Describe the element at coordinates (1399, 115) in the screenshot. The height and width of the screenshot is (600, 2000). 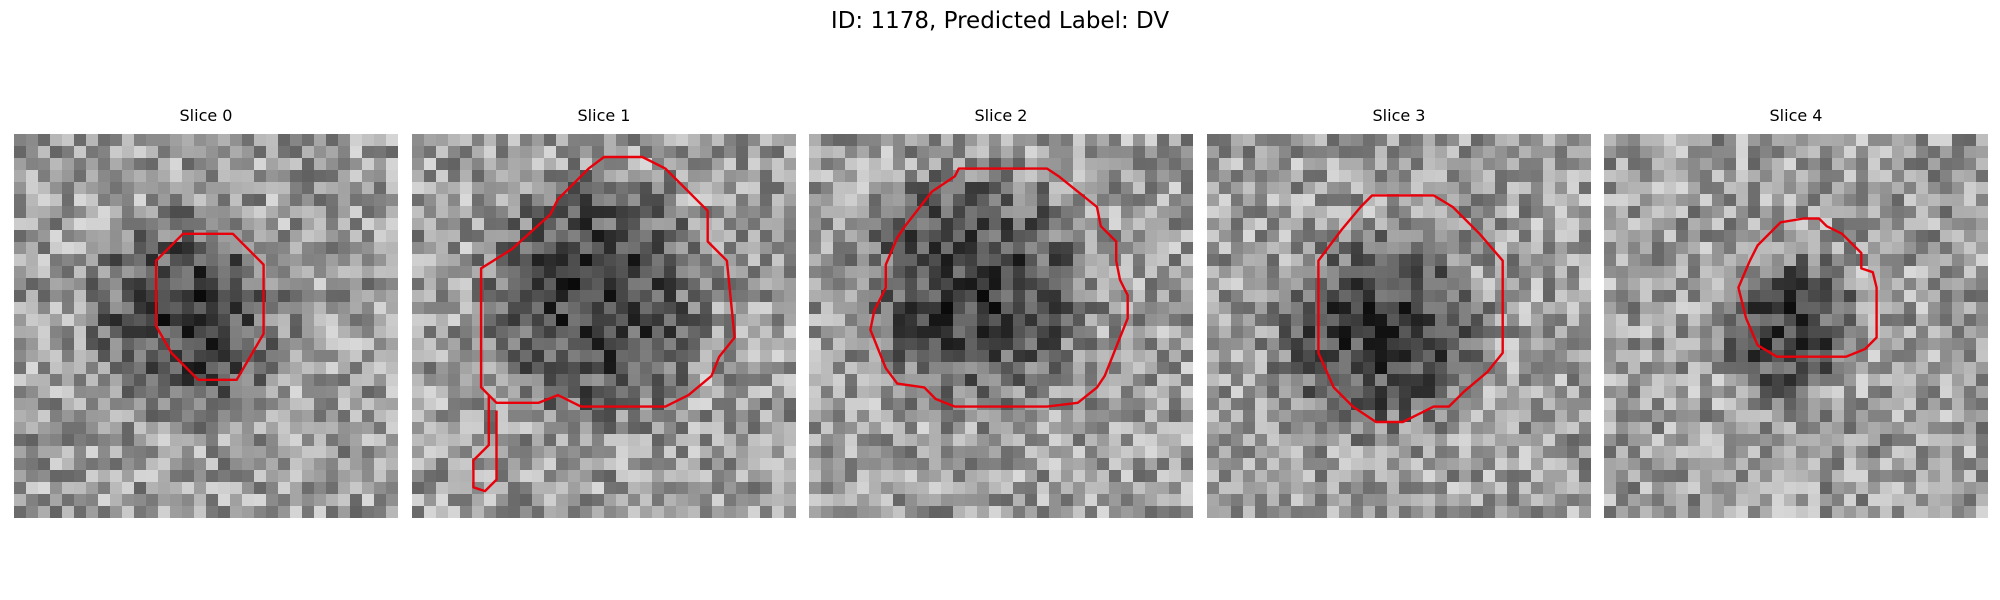
I see `slice-title: Slice 3` at that location.